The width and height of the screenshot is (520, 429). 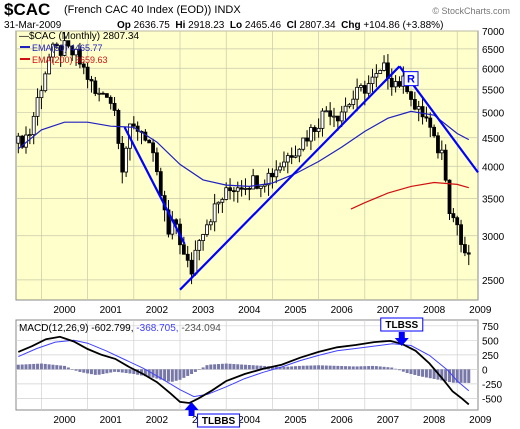 I want to click on tlbbs-arrow, so click(x=191, y=409).